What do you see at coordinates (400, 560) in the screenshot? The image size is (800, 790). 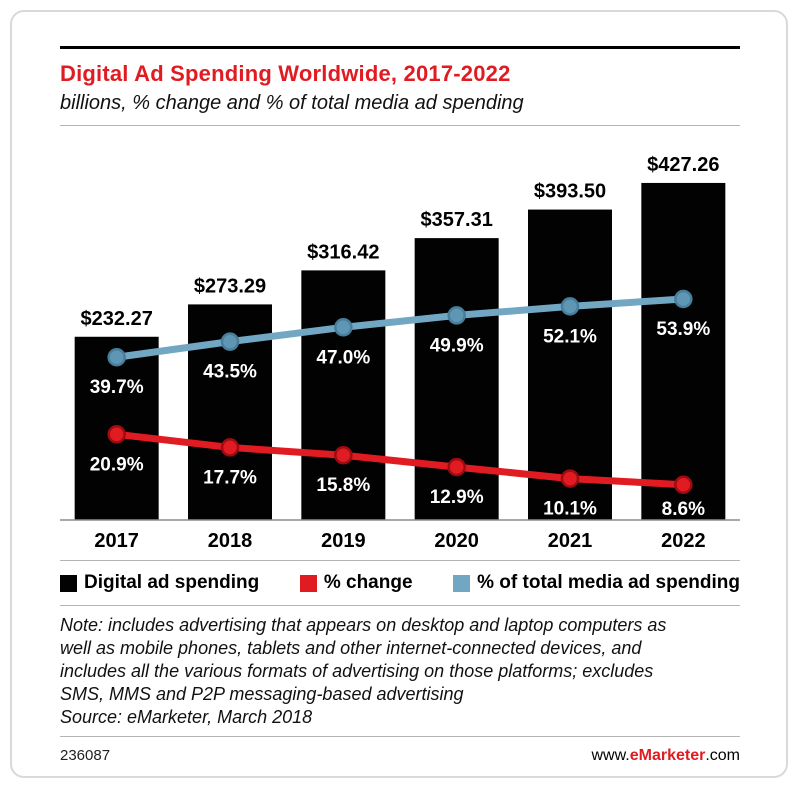 I see `divider-above-legend` at bounding box center [400, 560].